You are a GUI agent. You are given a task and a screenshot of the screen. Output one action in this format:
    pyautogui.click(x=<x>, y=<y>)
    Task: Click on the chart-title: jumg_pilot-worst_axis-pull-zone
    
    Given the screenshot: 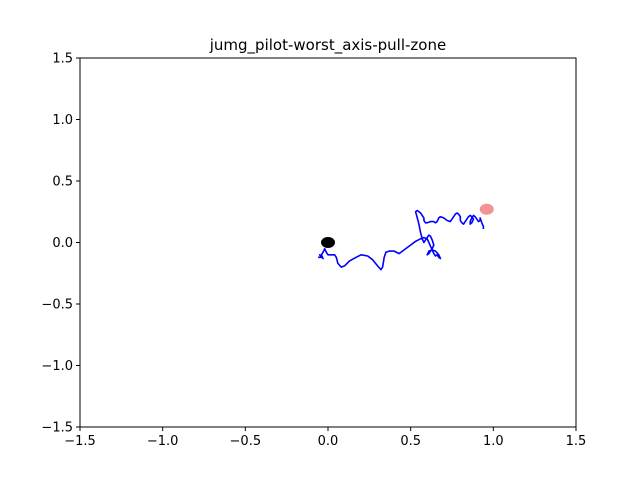 What is the action you would take?
    pyautogui.click(x=327, y=45)
    